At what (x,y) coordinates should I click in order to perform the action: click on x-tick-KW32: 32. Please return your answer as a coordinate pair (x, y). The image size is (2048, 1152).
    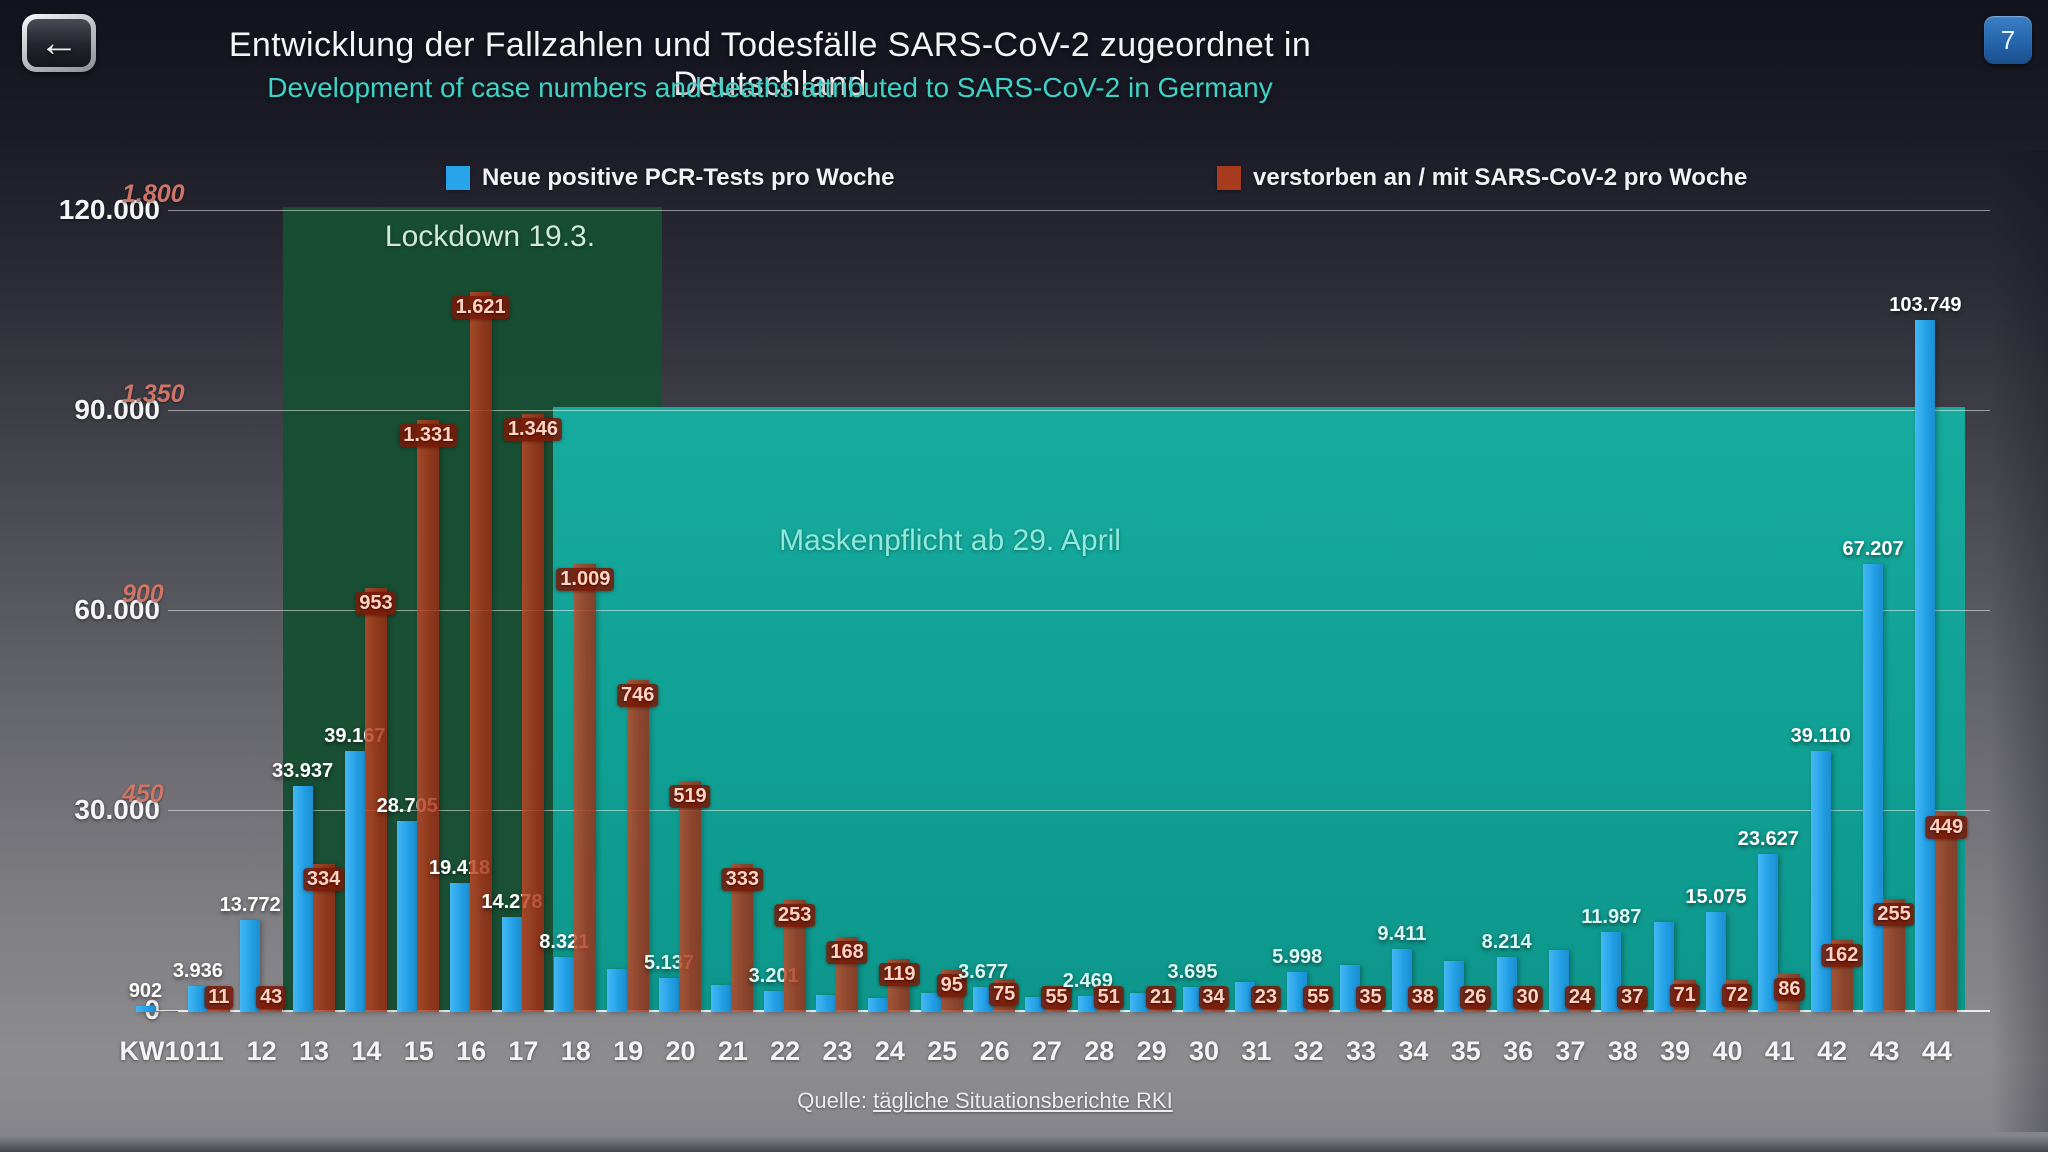
    Looking at the image, I should click on (1308, 1051).